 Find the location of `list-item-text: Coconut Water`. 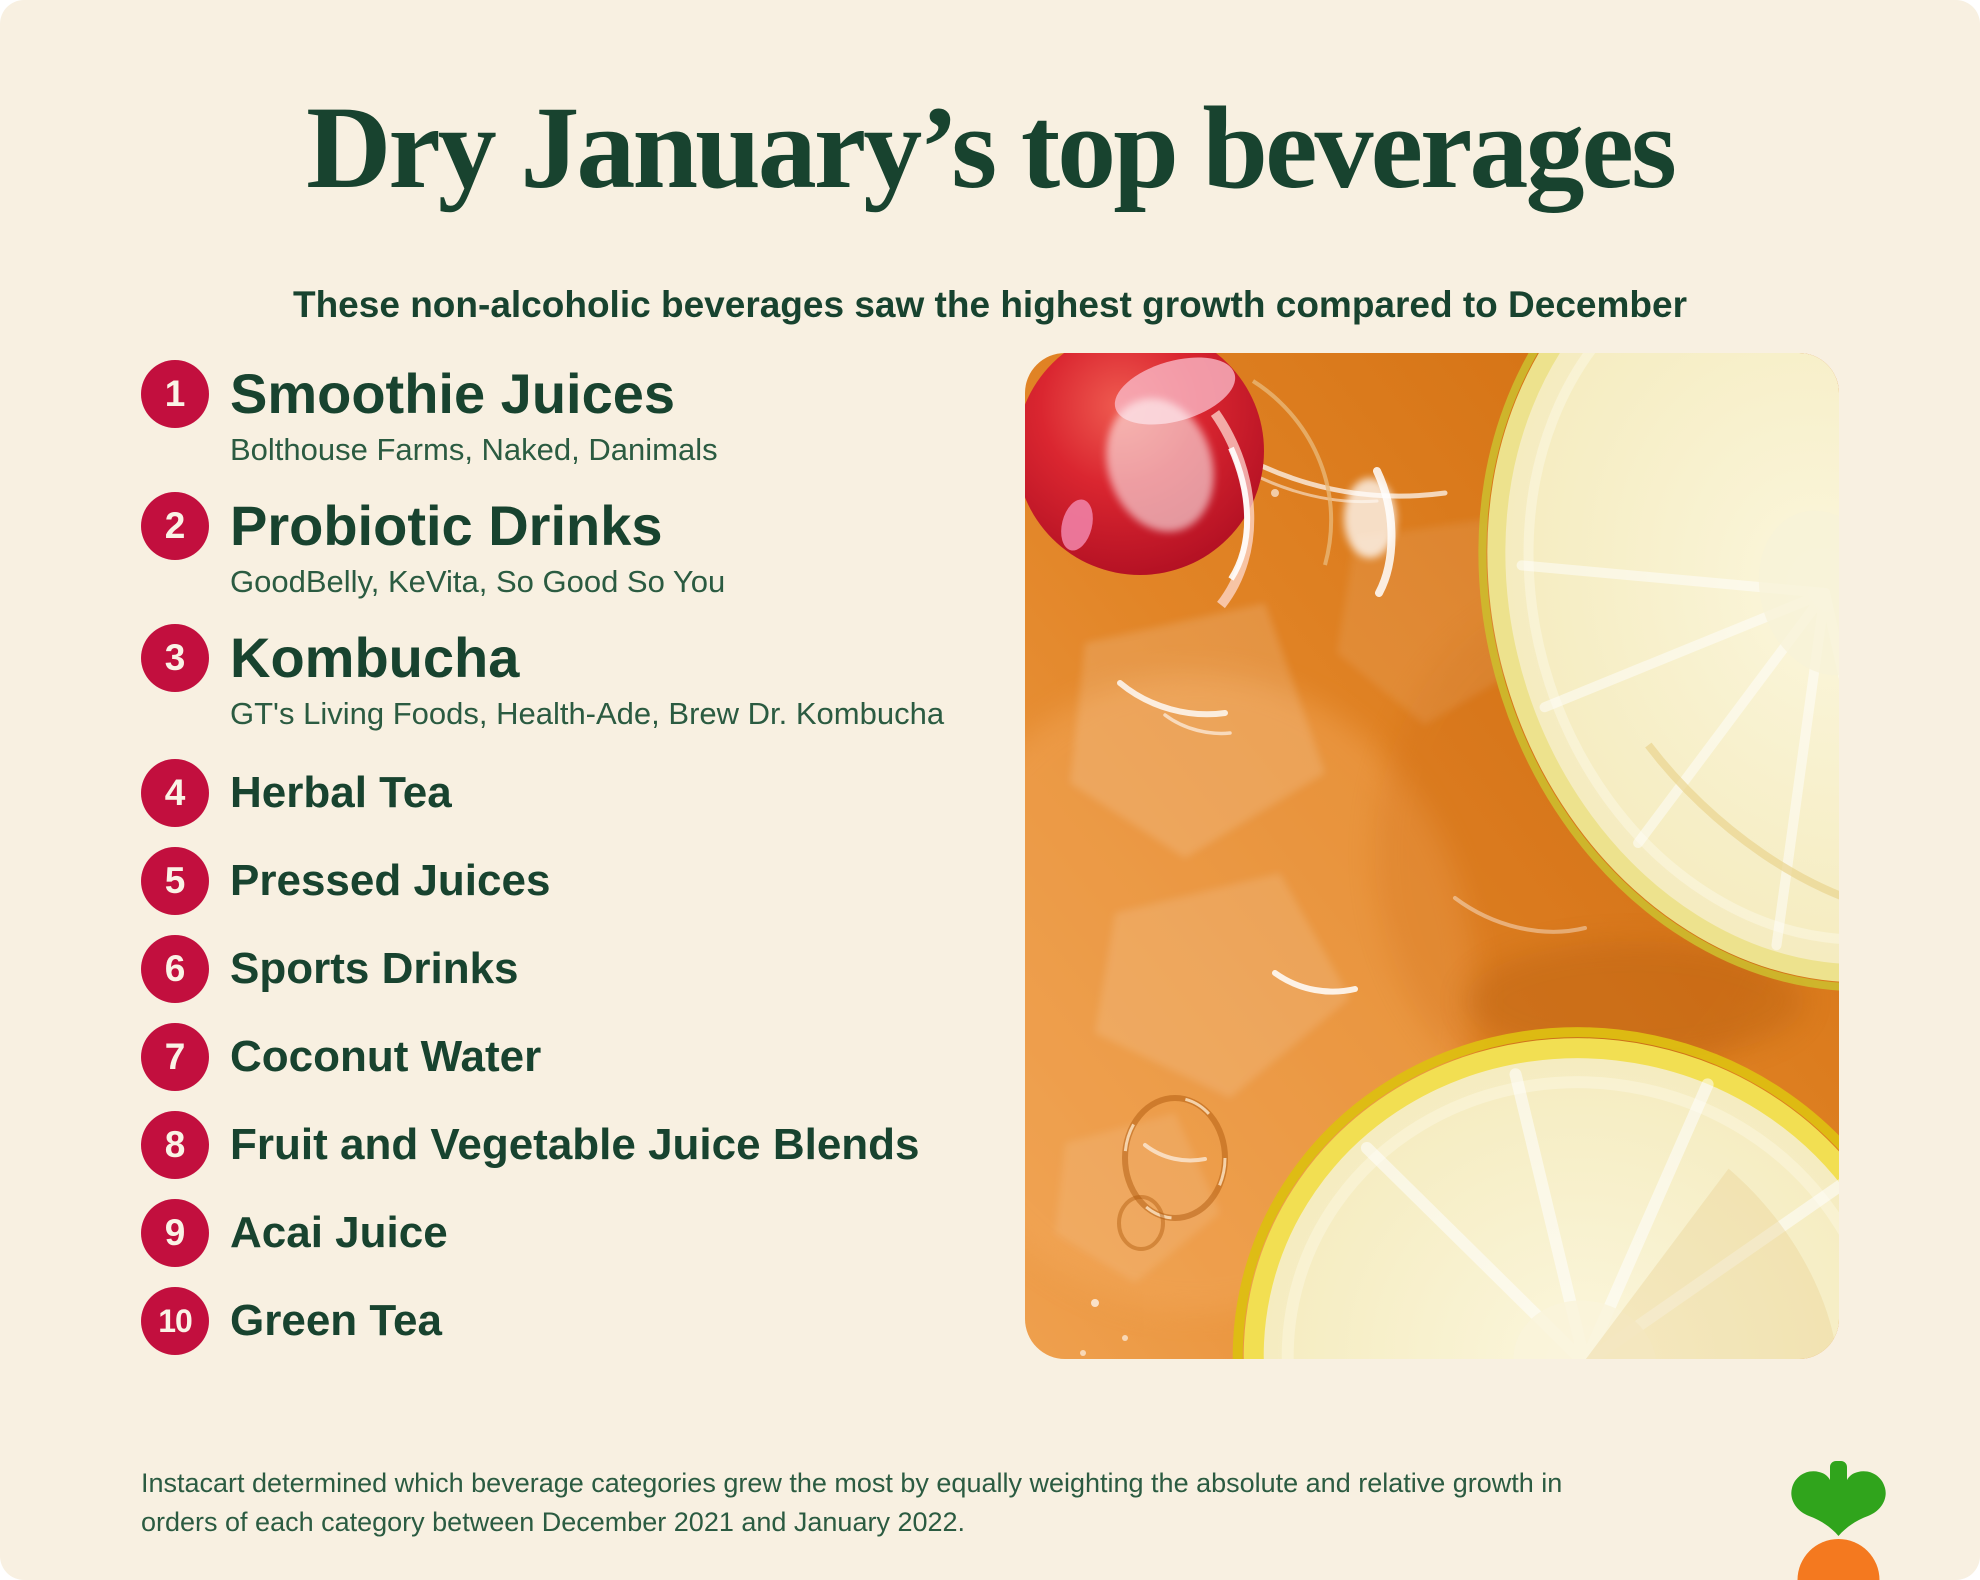

list-item-text: Coconut Water is located at coordinates (385, 1057).